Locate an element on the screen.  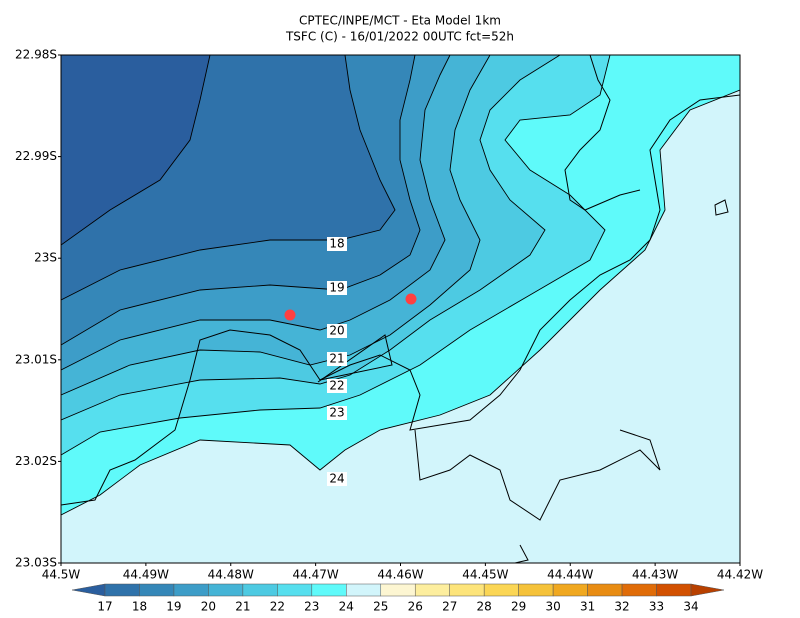
colorbar-label: 32 is located at coordinates (621, 607).